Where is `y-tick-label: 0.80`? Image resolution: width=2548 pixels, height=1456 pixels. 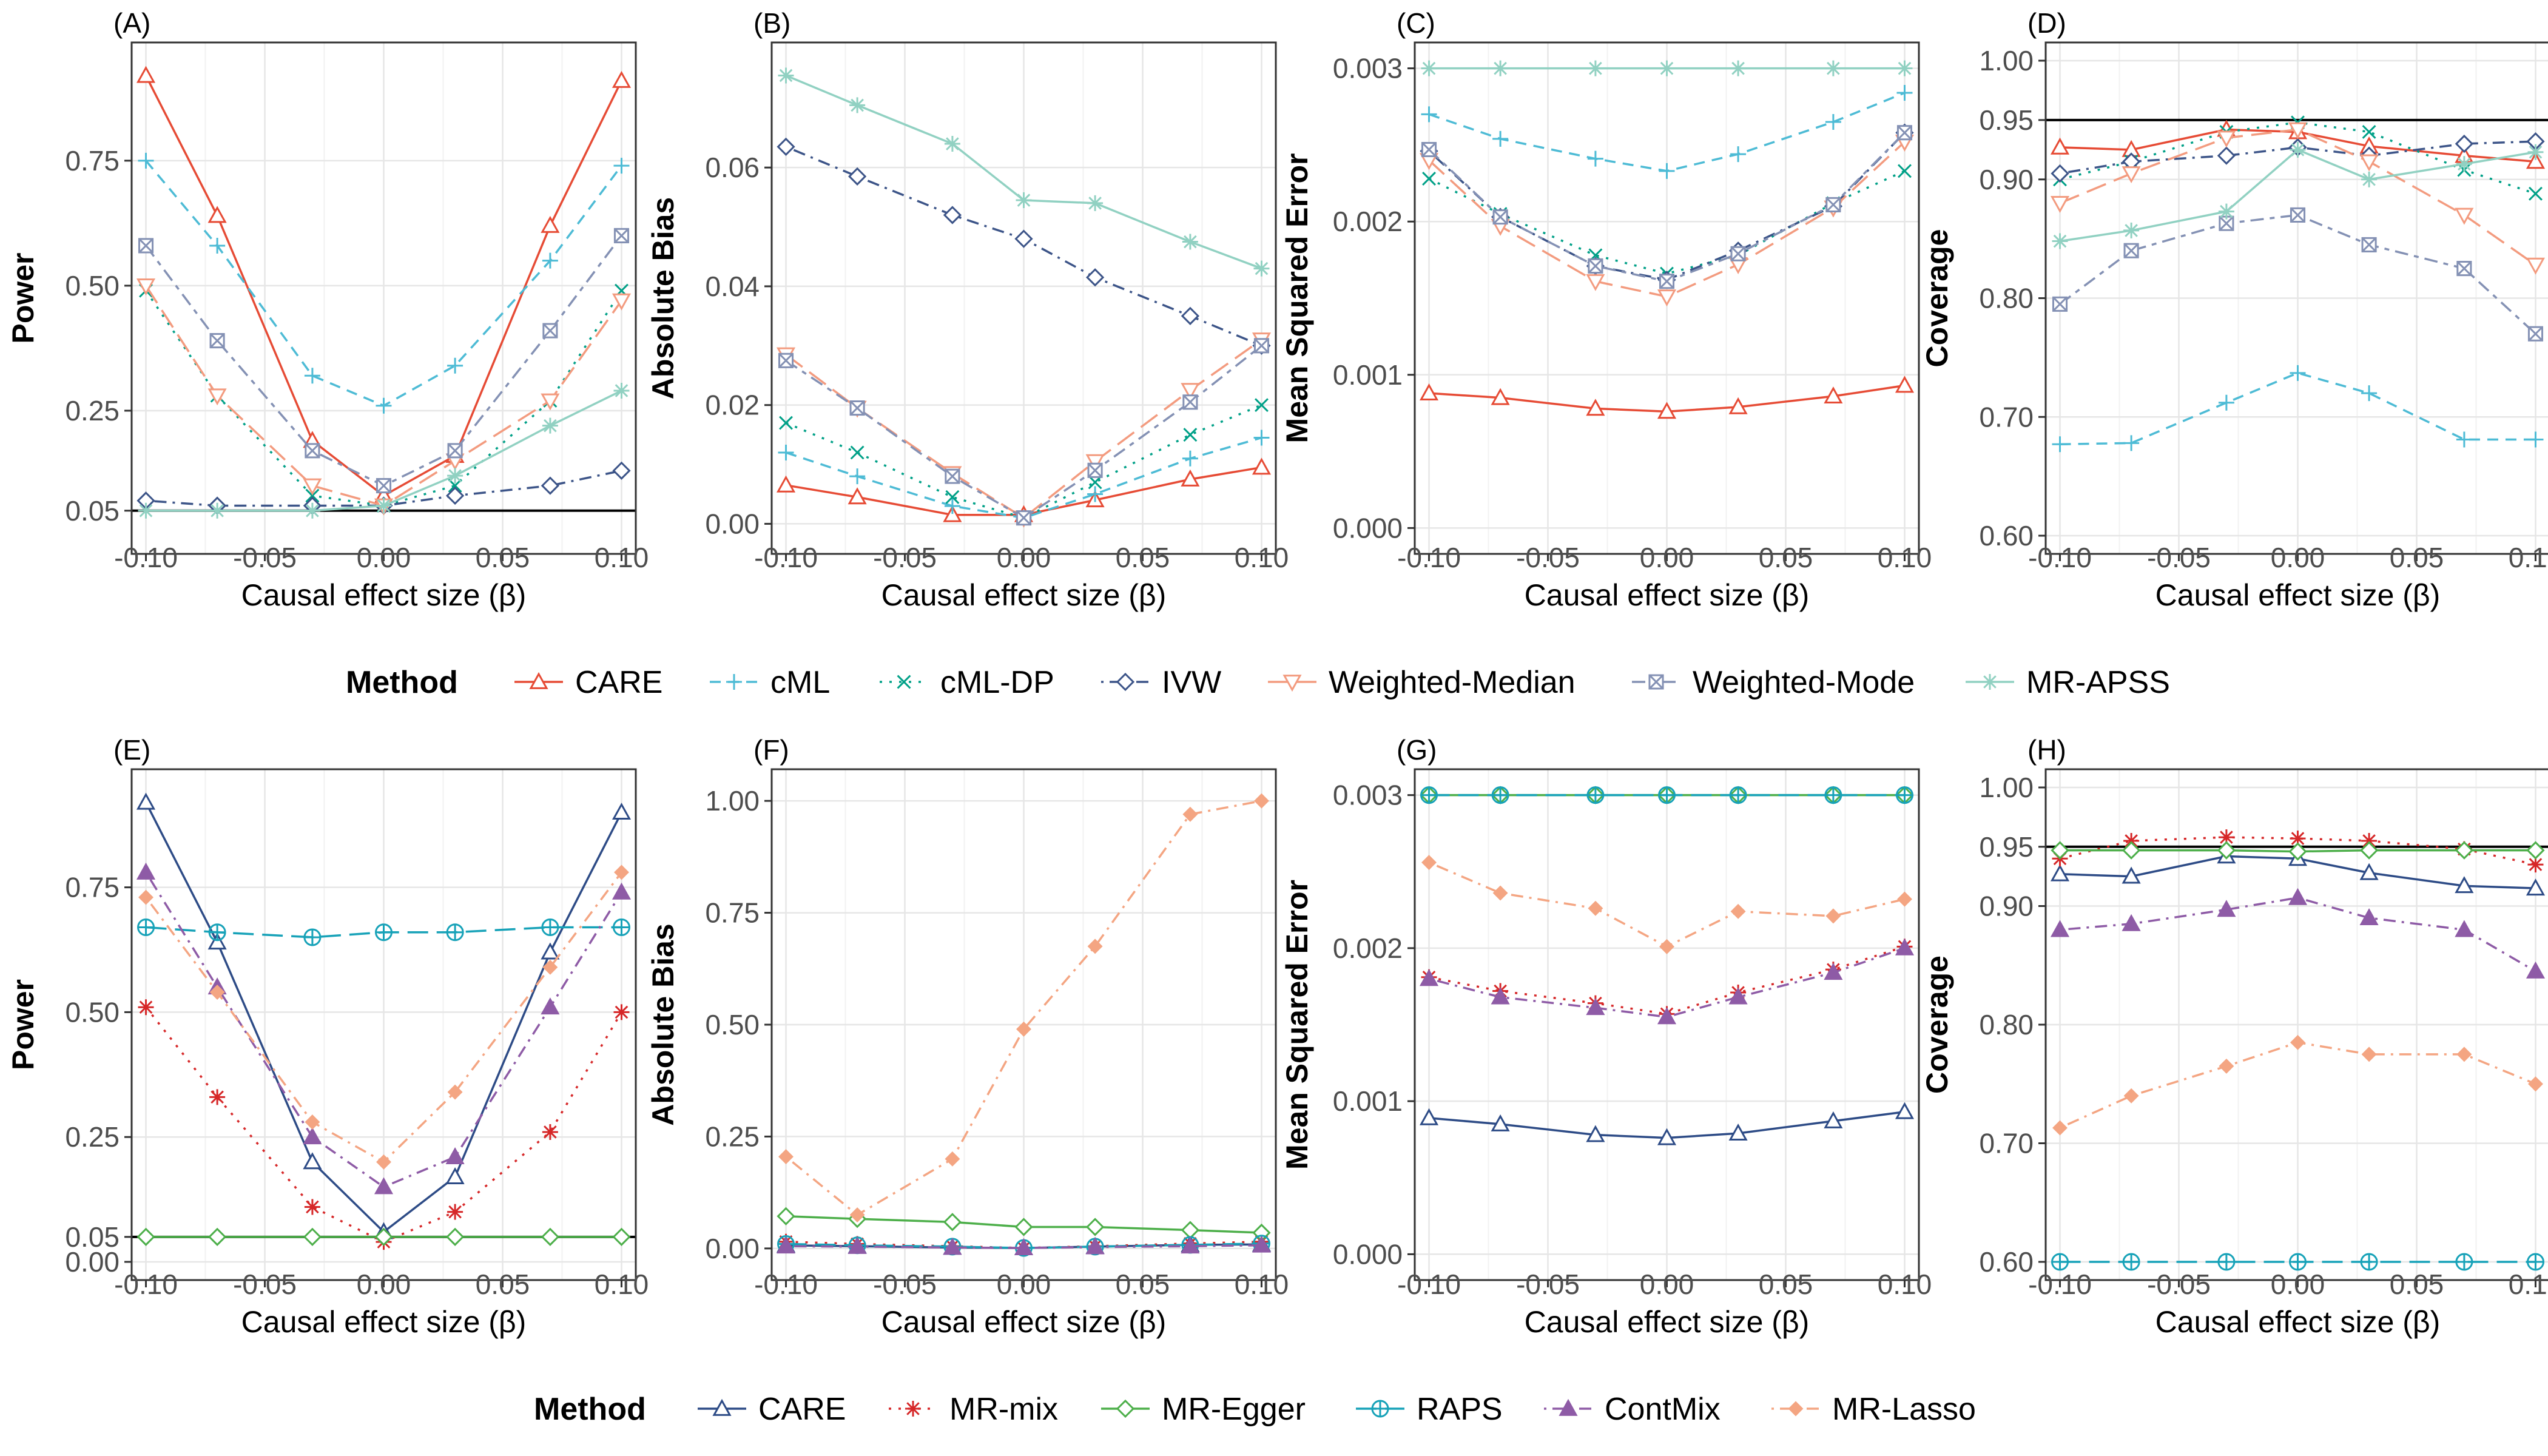 y-tick-label: 0.80 is located at coordinates (2006, 1024).